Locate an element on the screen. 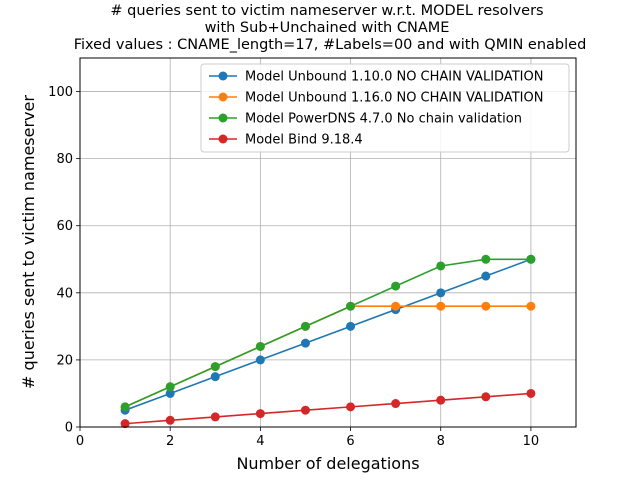 This screenshot has width=640, height=480. x-tick-label: 4 is located at coordinates (260, 441).